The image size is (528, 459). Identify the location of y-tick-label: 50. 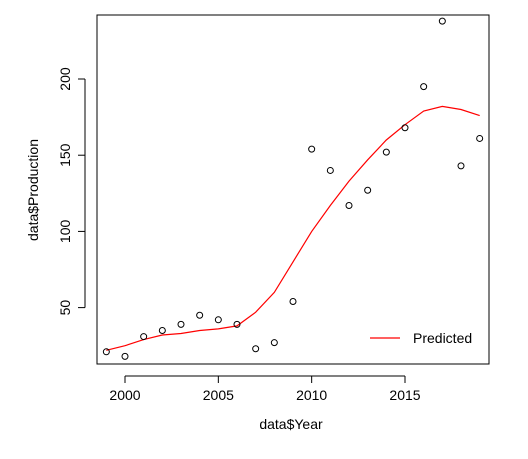
(65, 308).